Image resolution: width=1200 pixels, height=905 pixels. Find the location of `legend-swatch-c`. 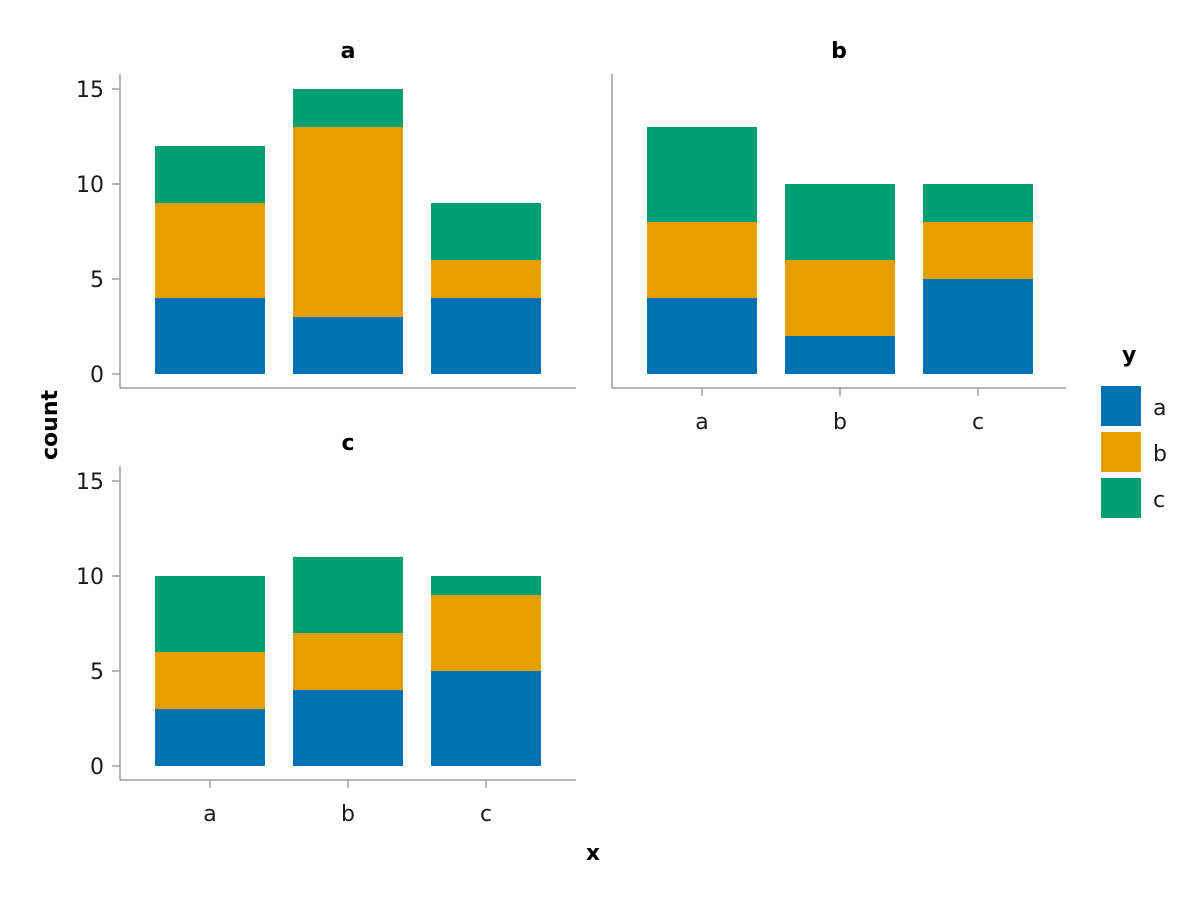

legend-swatch-c is located at coordinates (1121, 498).